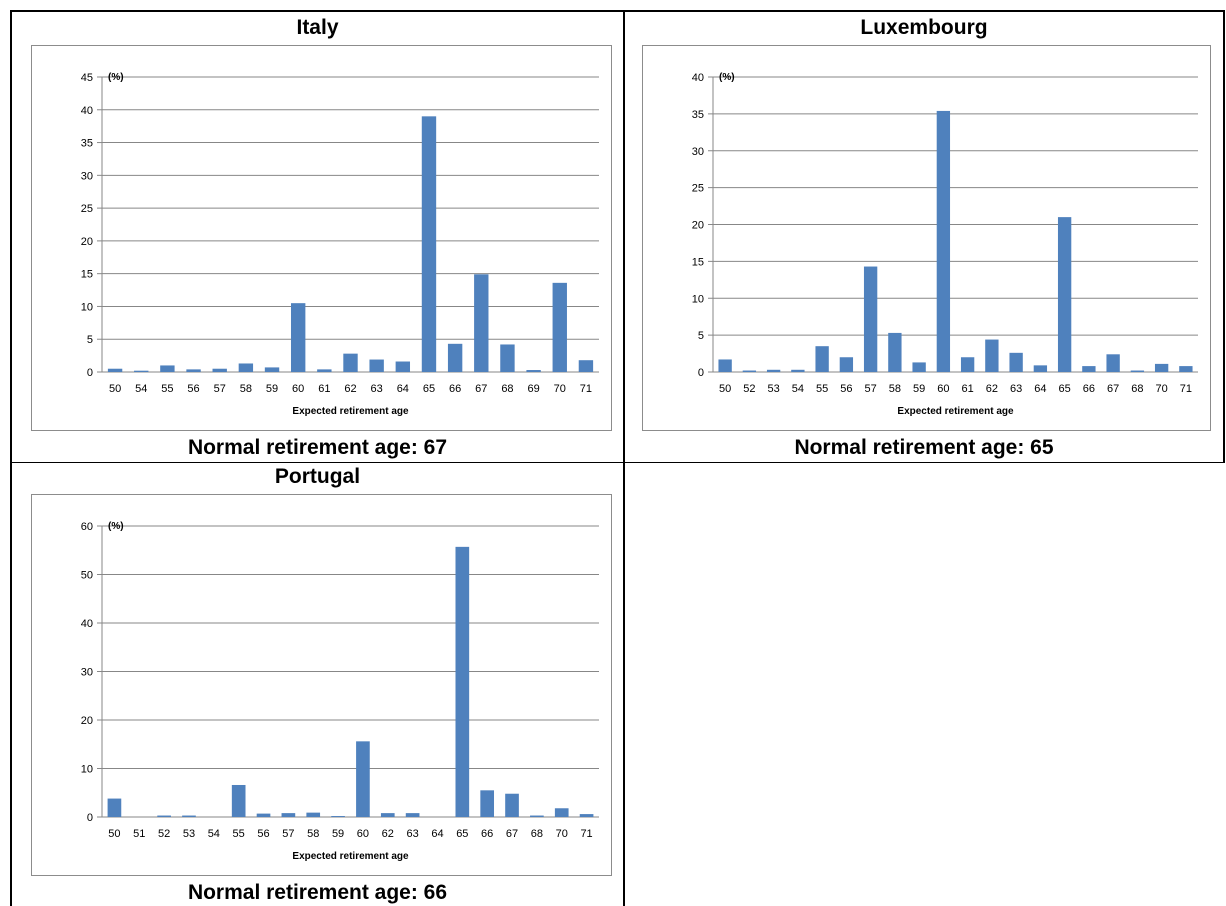 The width and height of the screenshot is (1226, 906). What do you see at coordinates (139, 834) in the screenshot?
I see `x-tick-label: 51` at bounding box center [139, 834].